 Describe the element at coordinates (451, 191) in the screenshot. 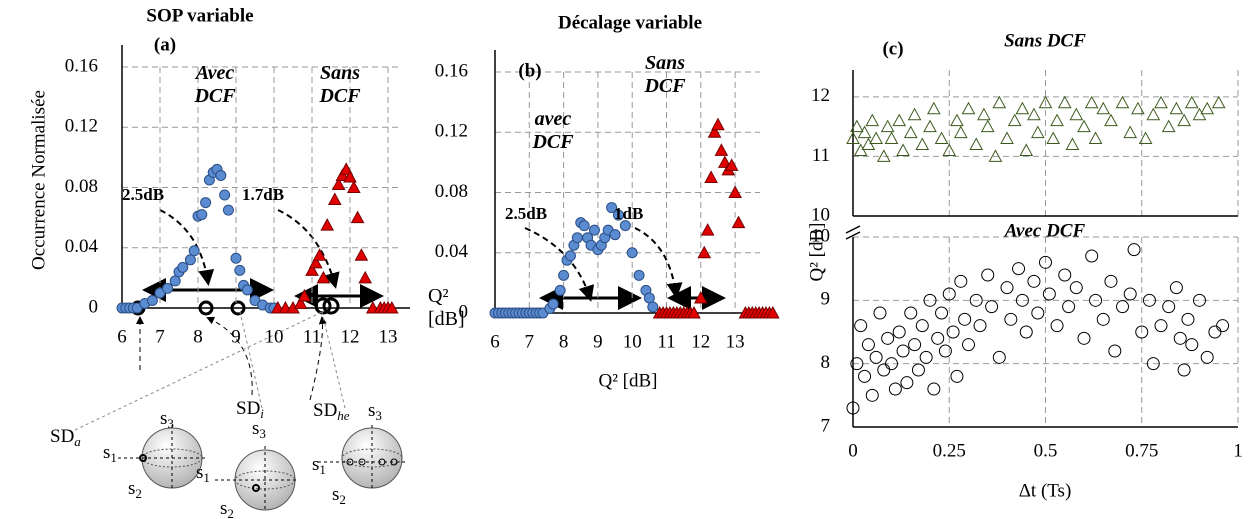

I see `y-tick-label: 0.08` at that location.